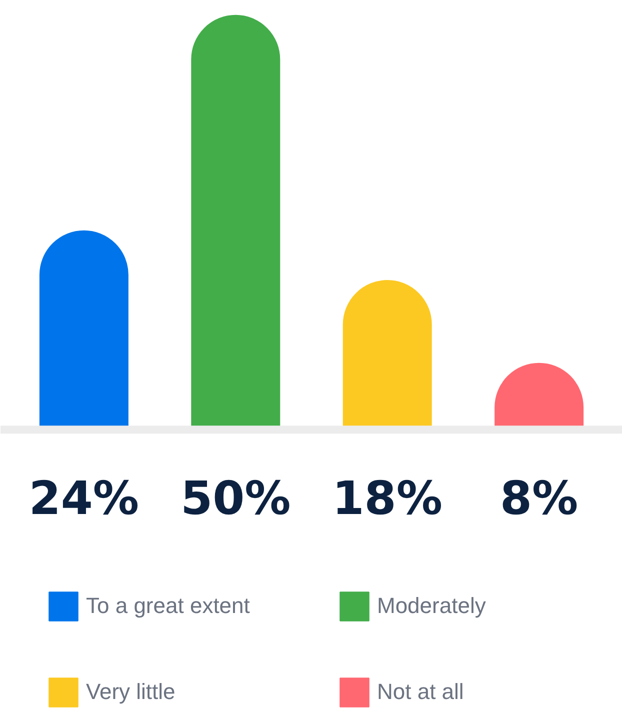  What do you see at coordinates (168, 606) in the screenshot?
I see `legend-label: To a great extent` at bounding box center [168, 606].